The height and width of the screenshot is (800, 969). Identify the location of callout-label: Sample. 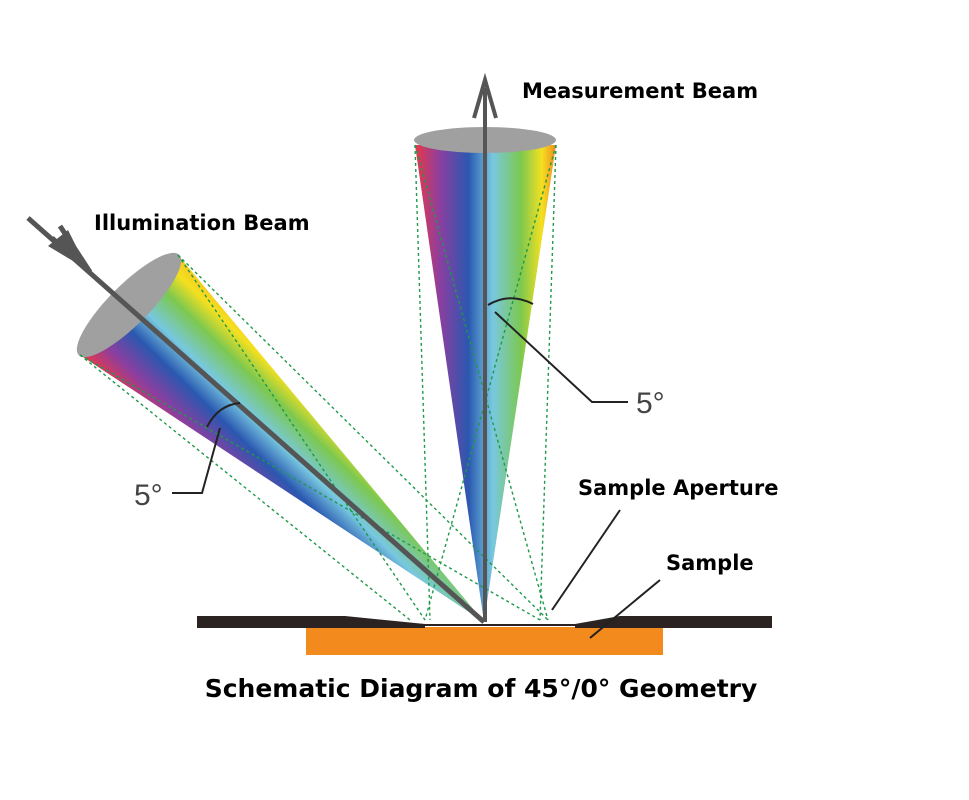
(710, 563).